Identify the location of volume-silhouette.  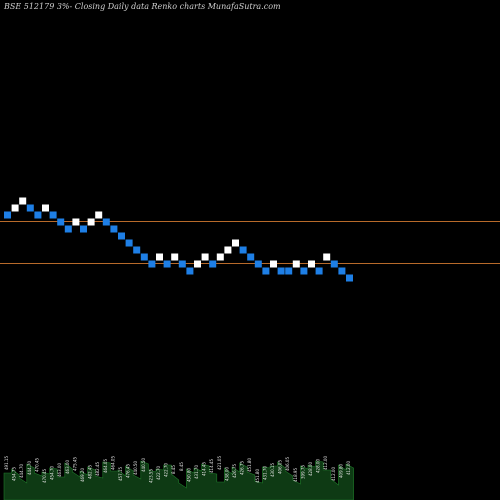
(178, 480).